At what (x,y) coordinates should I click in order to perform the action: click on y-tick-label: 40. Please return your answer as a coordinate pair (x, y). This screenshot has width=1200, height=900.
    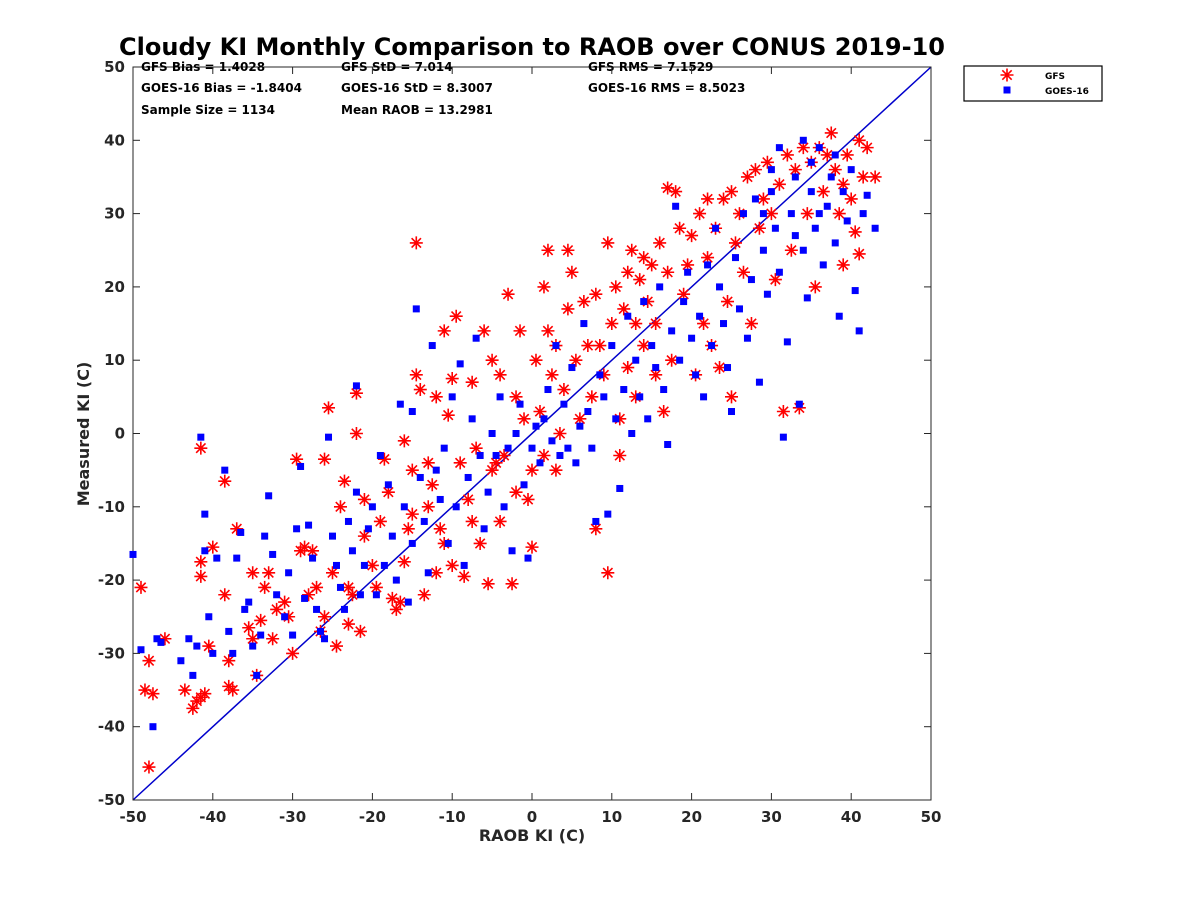
    Looking at the image, I should click on (114, 140).